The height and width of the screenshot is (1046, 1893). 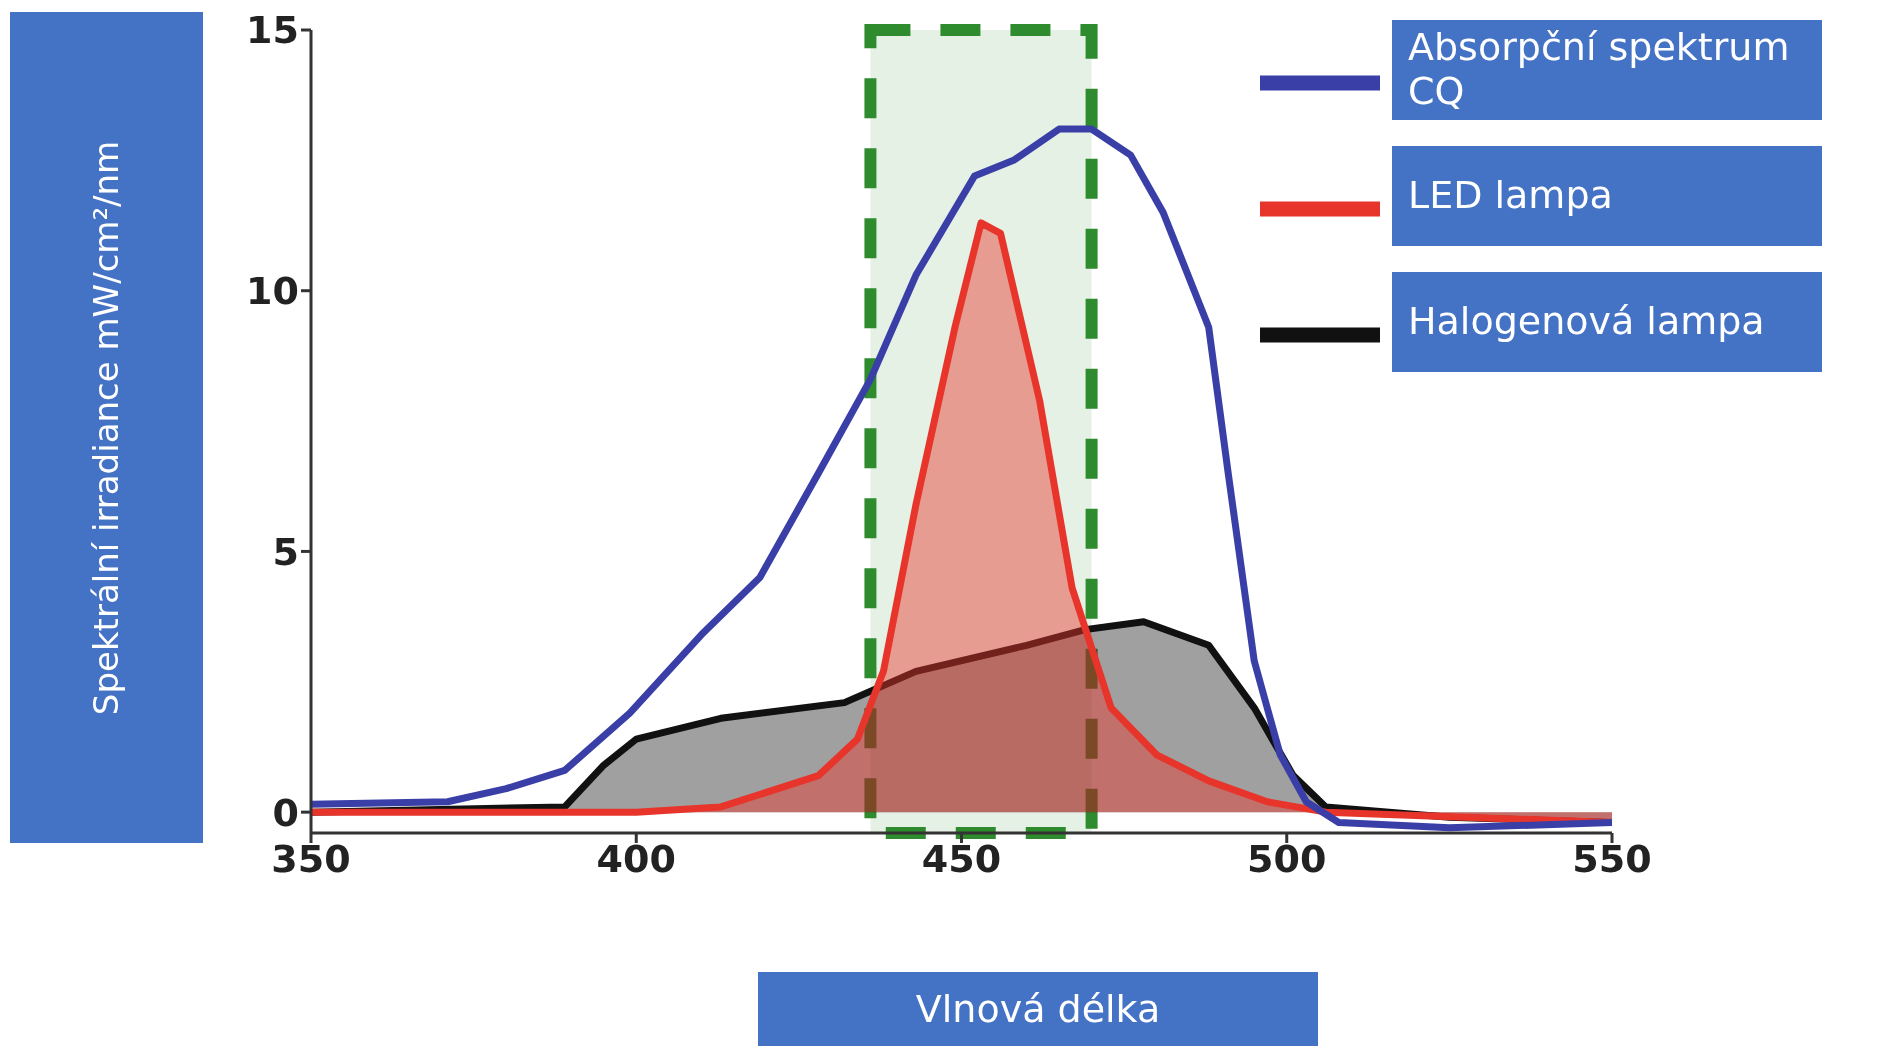 I want to click on label-box: Absorpční spektrum CQ, so click(x=1607, y=70).